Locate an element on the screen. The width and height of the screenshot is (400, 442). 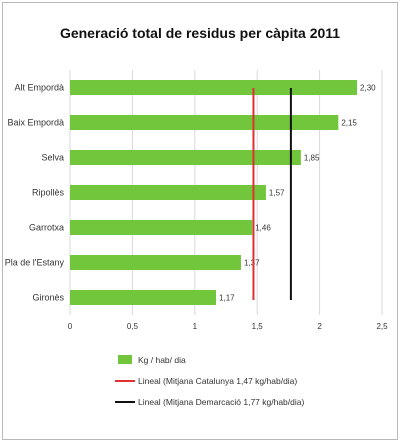
category-label: Ripollès is located at coordinates (48, 193).